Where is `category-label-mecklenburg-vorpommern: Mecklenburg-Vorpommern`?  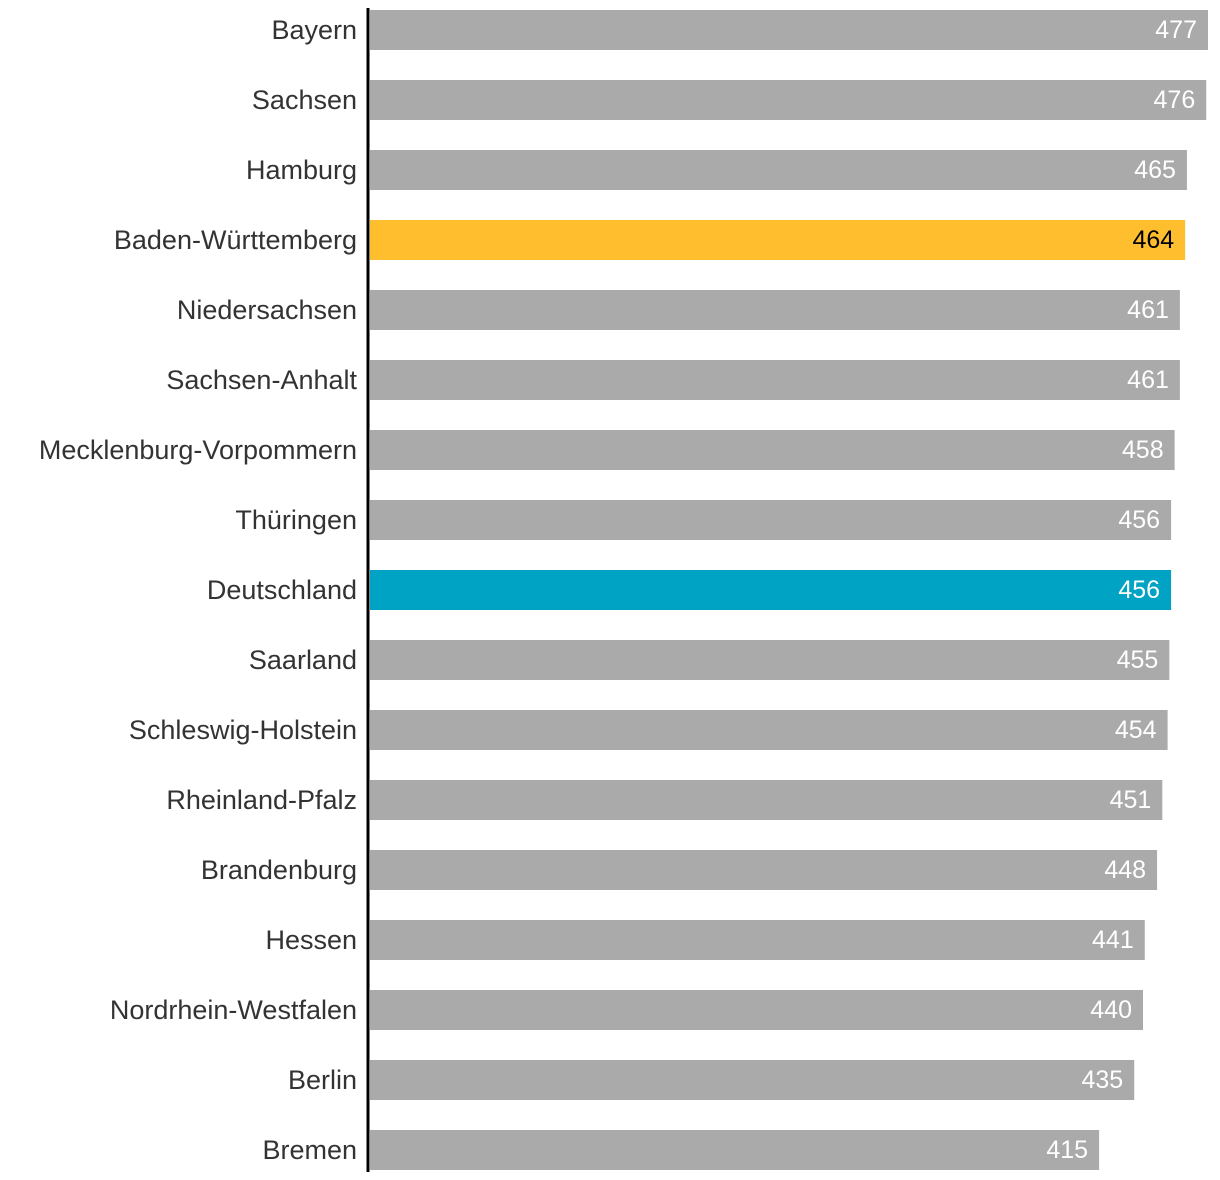 category-label-mecklenburg-vorpommern: Mecklenburg-Vorpommern is located at coordinates (198, 450).